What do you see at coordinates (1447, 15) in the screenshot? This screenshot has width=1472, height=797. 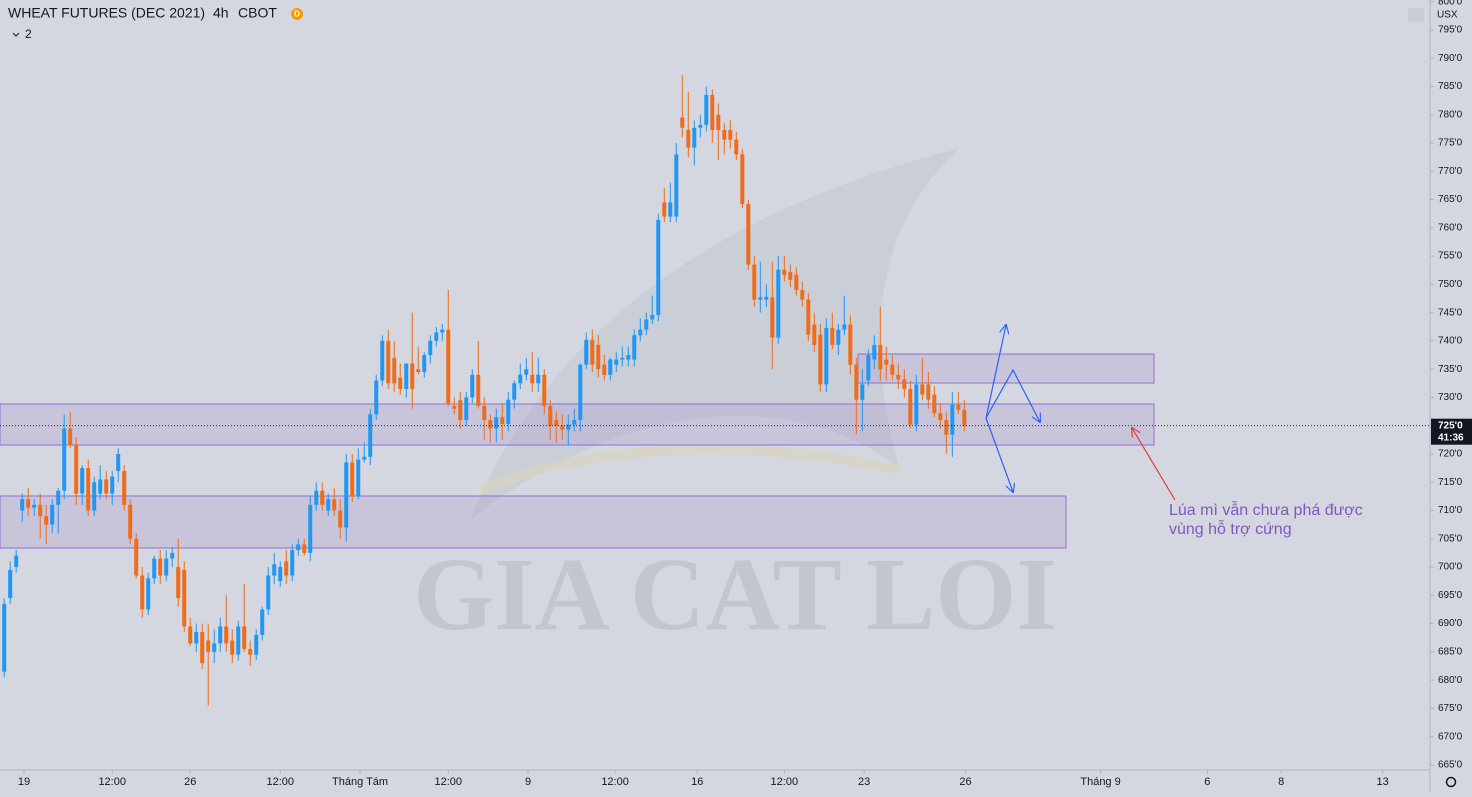 I see `currency: USX` at bounding box center [1447, 15].